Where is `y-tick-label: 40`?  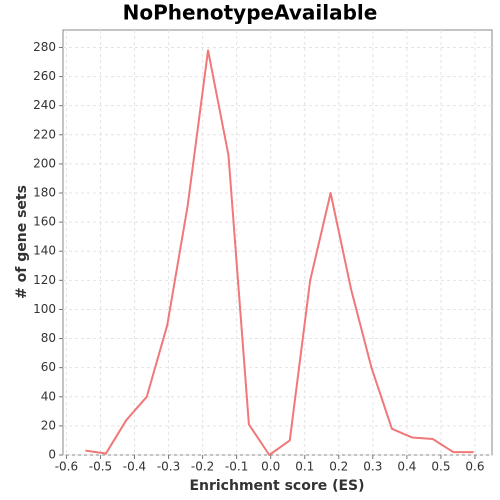
y-tick-label: 40 is located at coordinates (48, 396).